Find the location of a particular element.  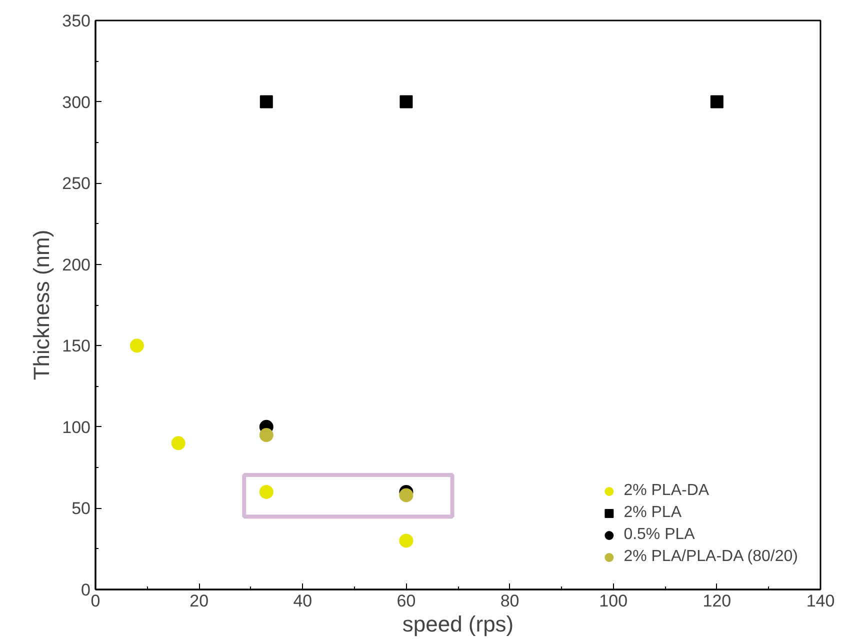

y-axis-title: Thickness (nm) is located at coordinates (41, 305).